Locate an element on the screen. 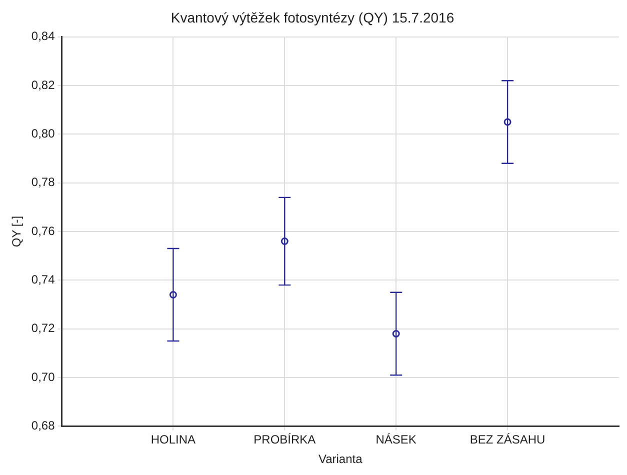 The image size is (627, 475). x-tick-label: HOLINA is located at coordinates (173, 439).